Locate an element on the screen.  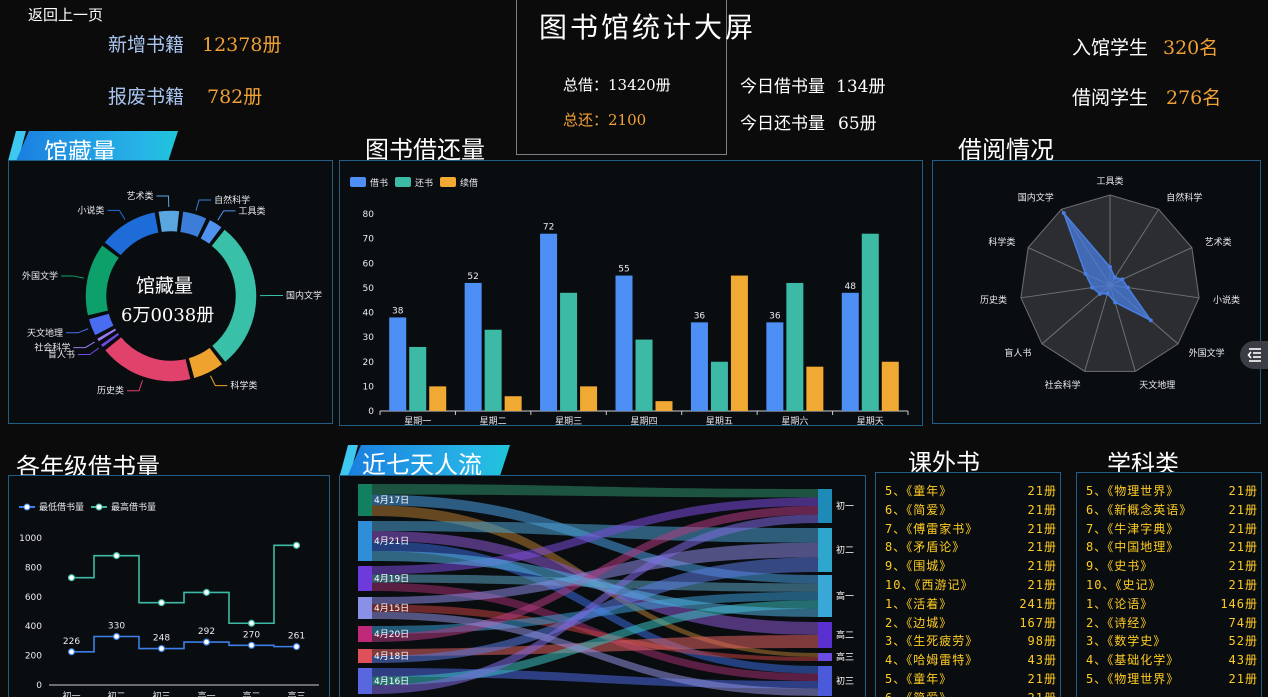
back-link: 返回上一页 is located at coordinates (66, 15).